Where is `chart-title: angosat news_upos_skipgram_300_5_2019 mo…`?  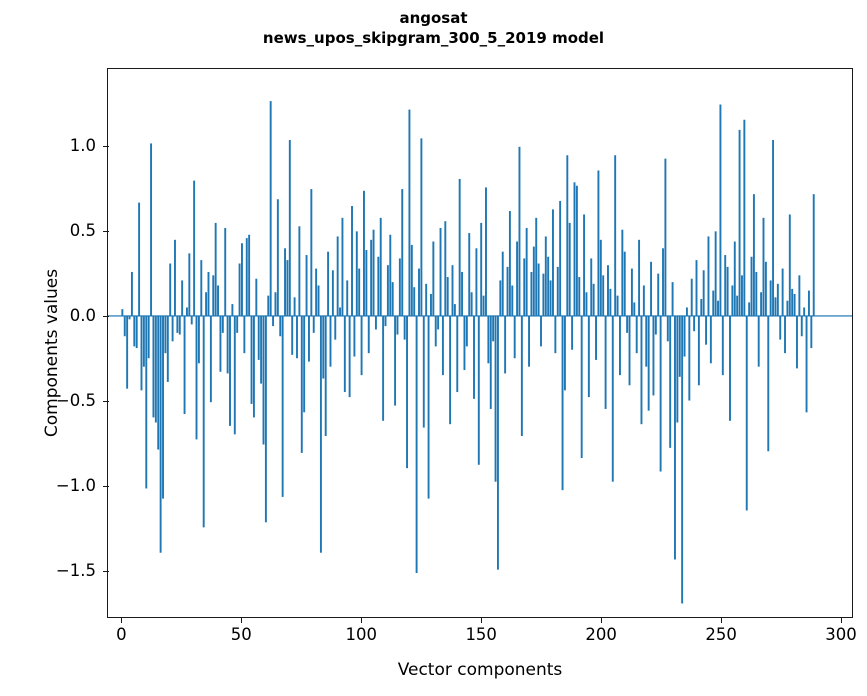 chart-title: angosat news_upos_skipgram_300_5_2019 mo… is located at coordinates (433, 28).